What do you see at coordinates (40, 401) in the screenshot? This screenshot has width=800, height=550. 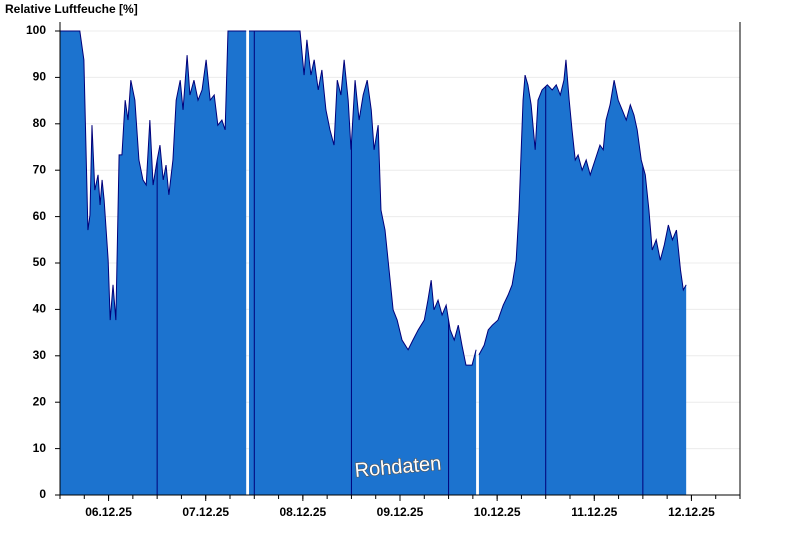 I see `y-tick-label: 20` at bounding box center [40, 401].